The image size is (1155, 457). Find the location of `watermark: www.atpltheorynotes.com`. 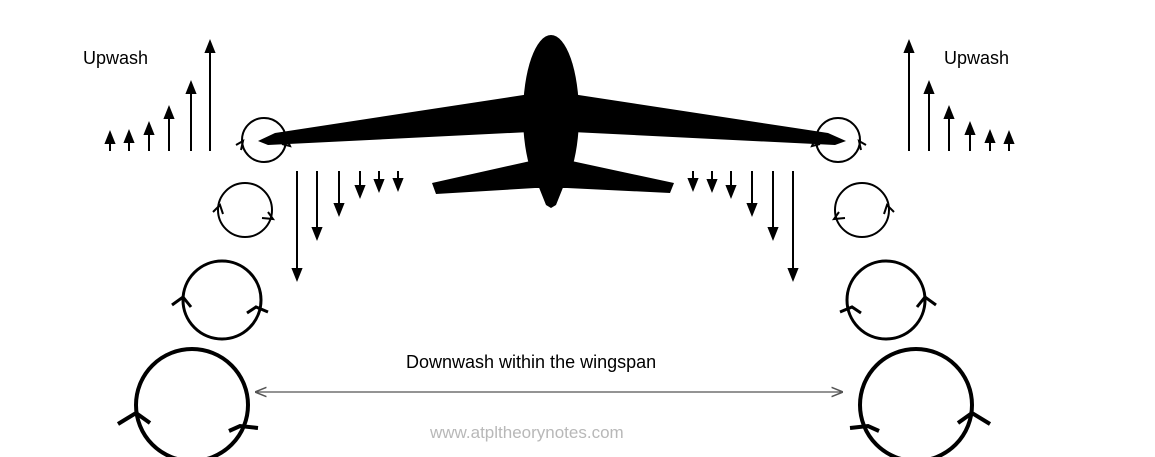

watermark: www.atpltheorynotes.com is located at coordinates (527, 432).